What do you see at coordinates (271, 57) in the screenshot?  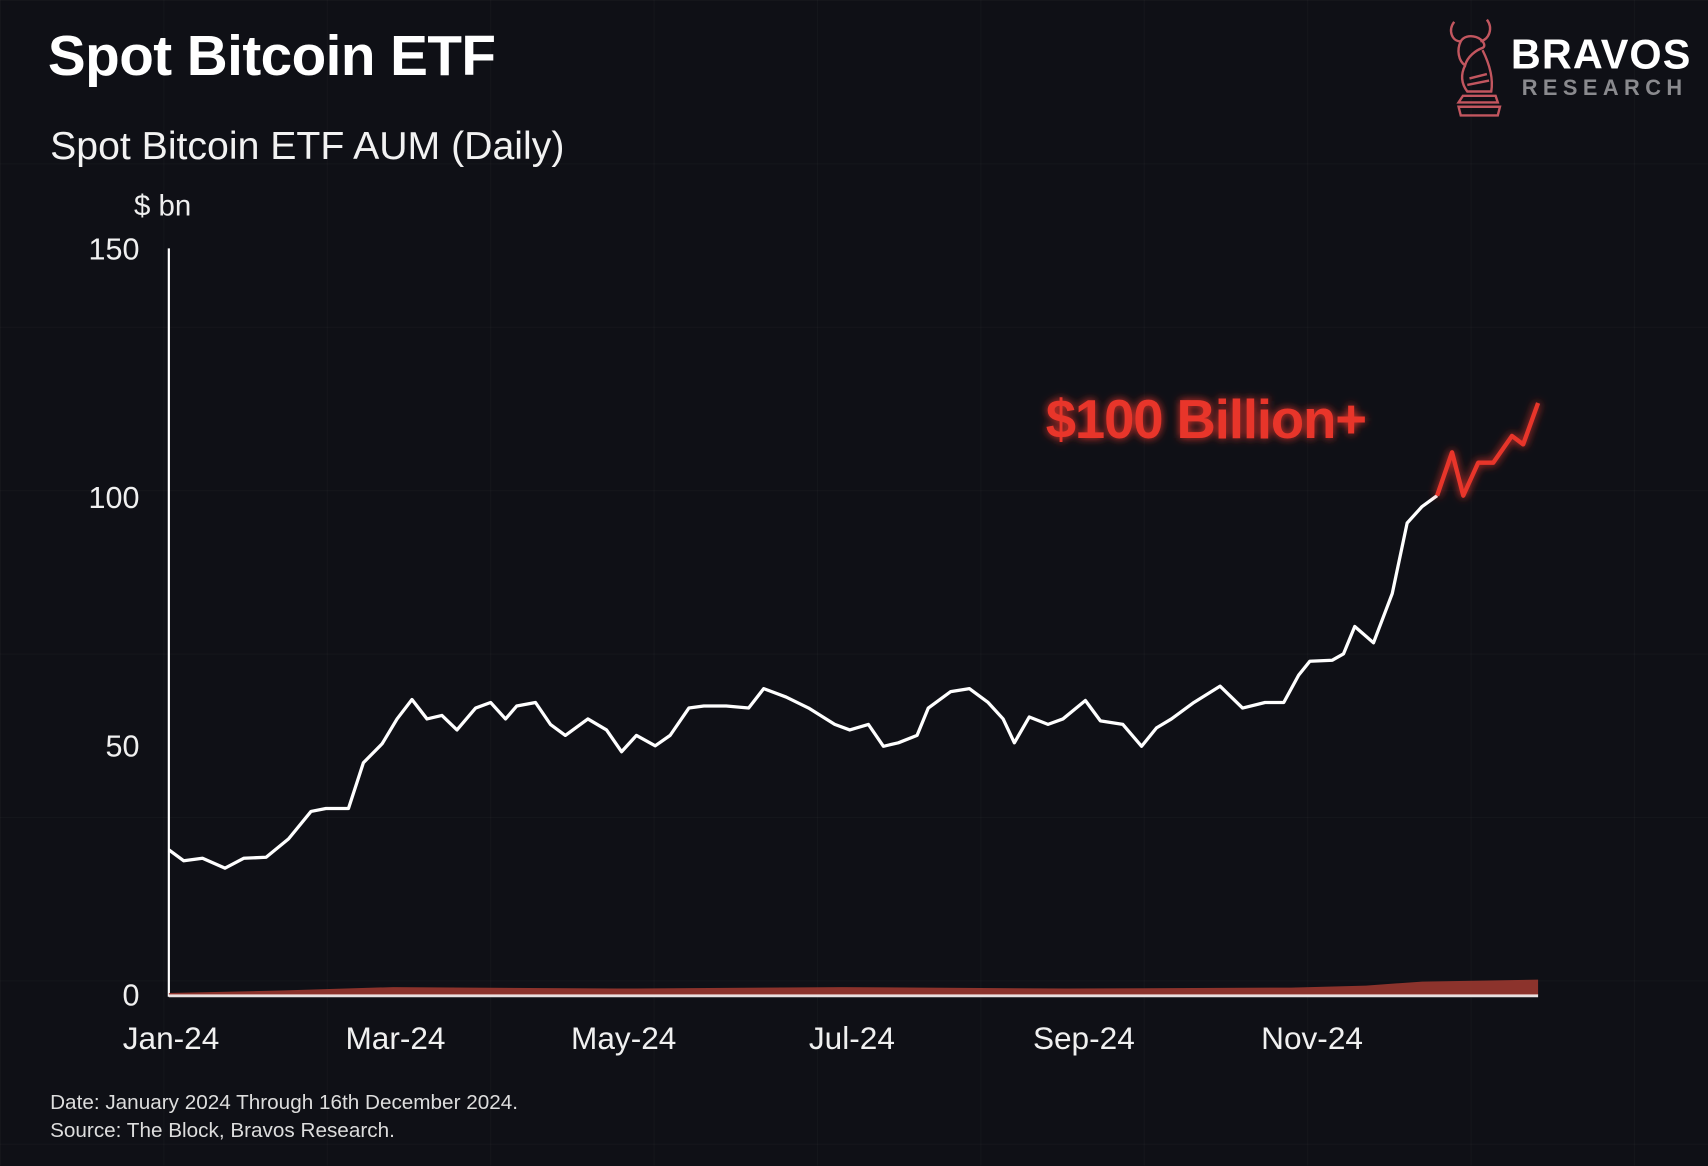 I see `page-title: Spot Bitcoin ETF` at bounding box center [271, 57].